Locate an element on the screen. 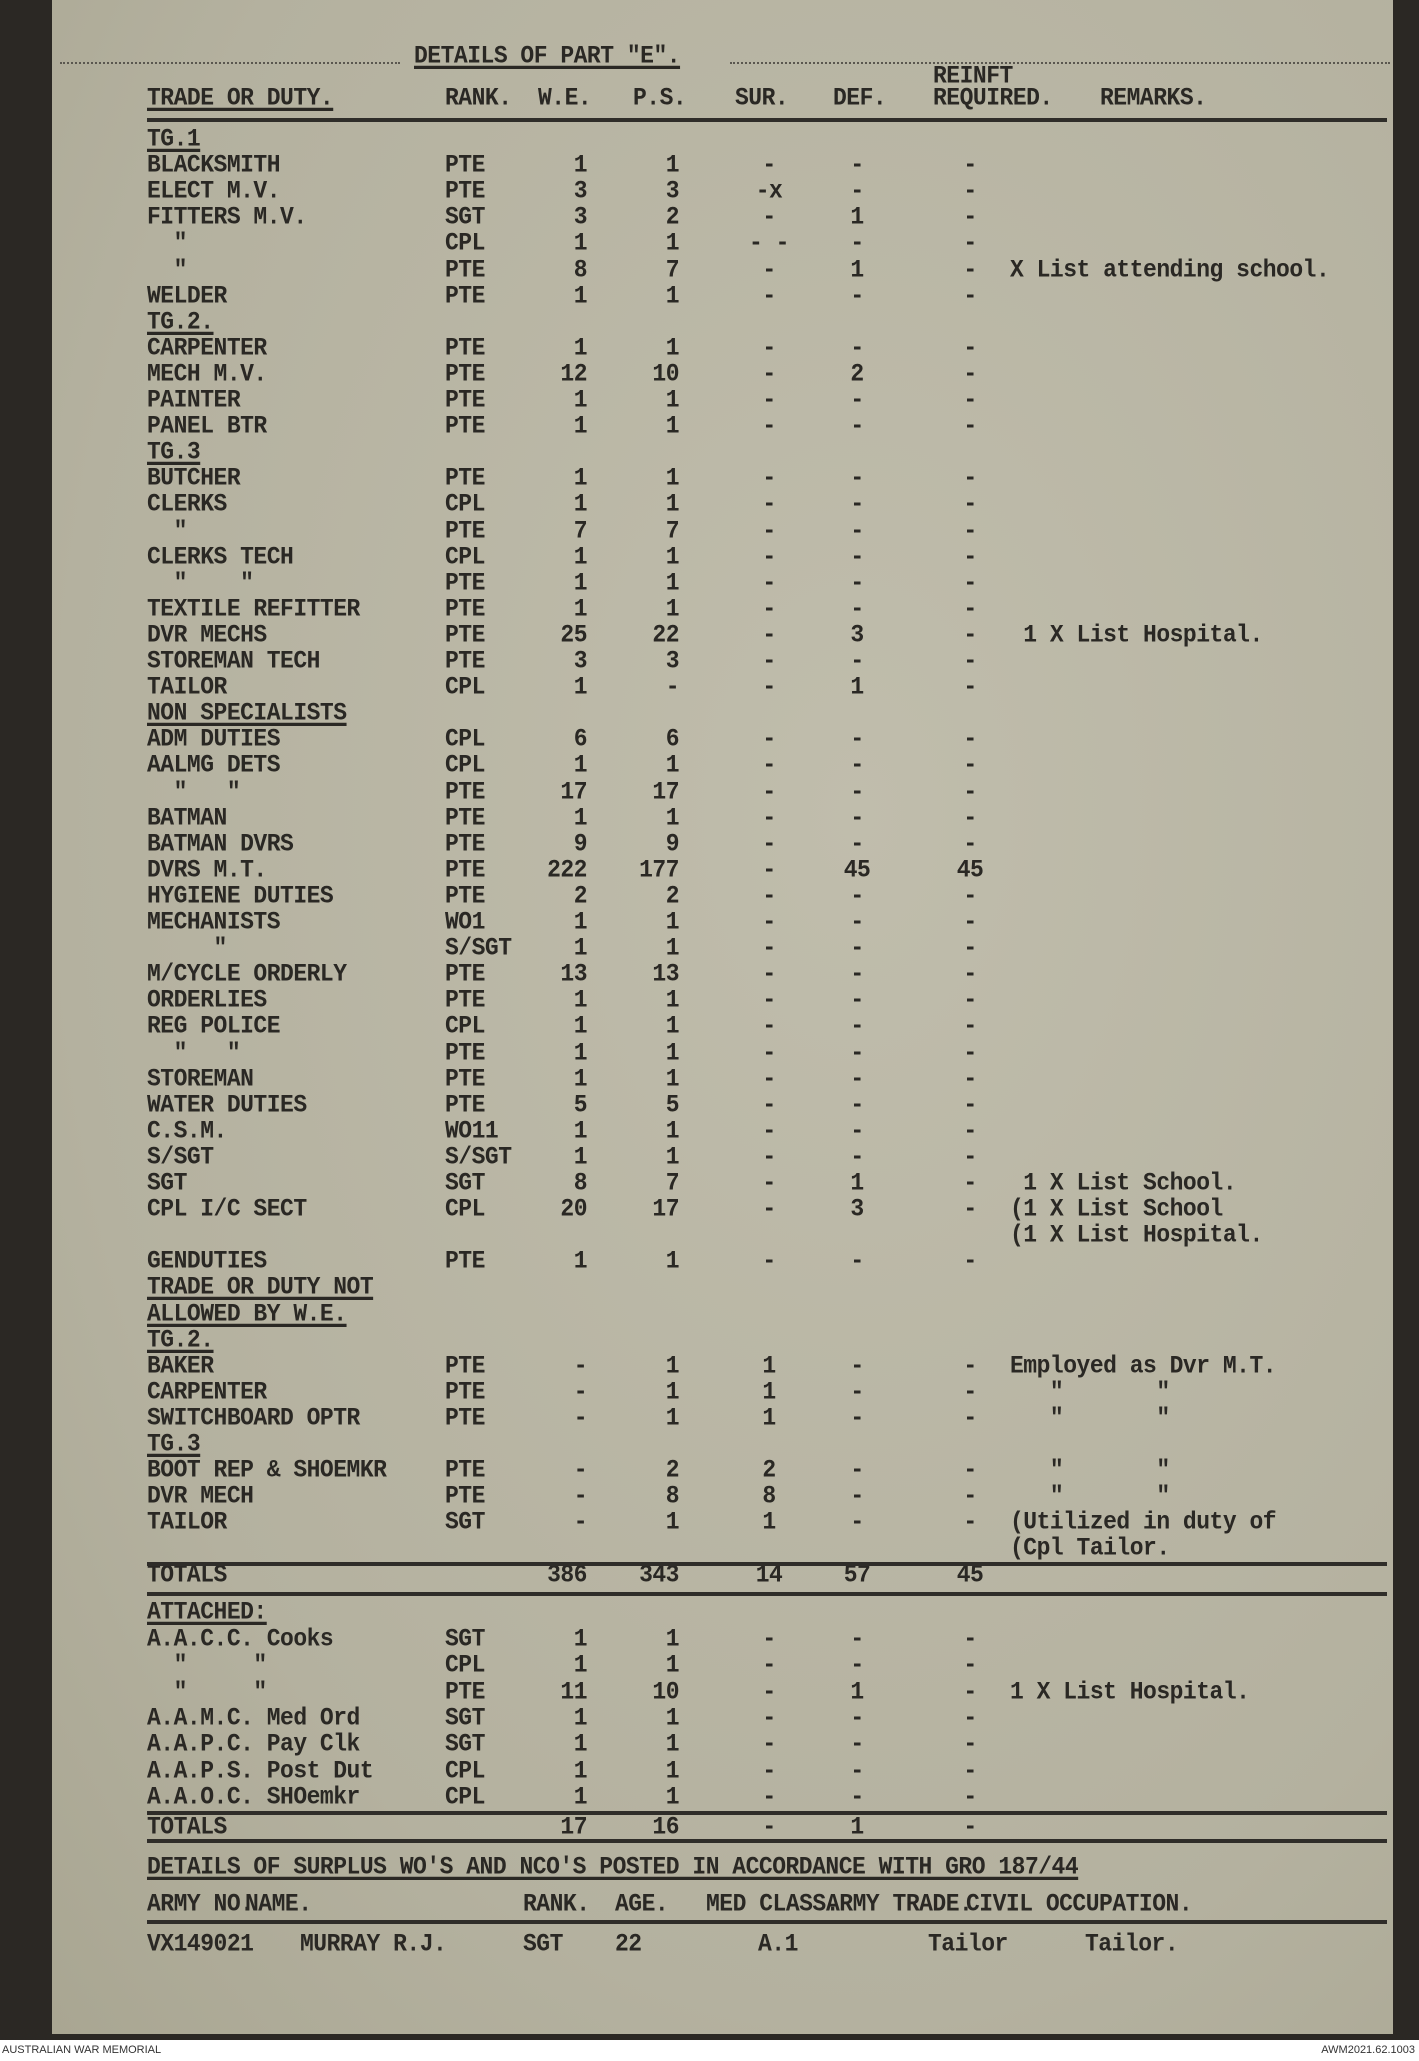 Image resolution: width=1419 pixels, height=2061 pixels. attached-row-def: - is located at coordinates (857, 1770).